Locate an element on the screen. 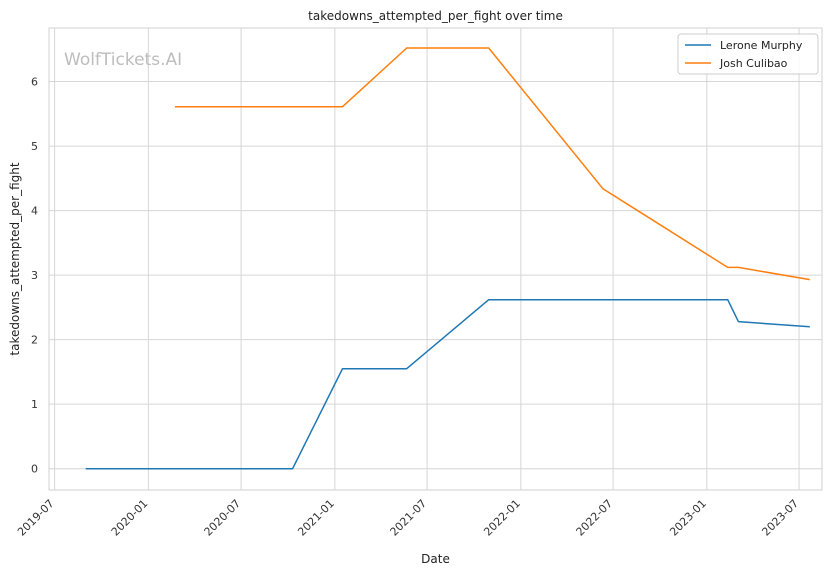  x-tick-label: 2021-01 is located at coordinates (316, 518).